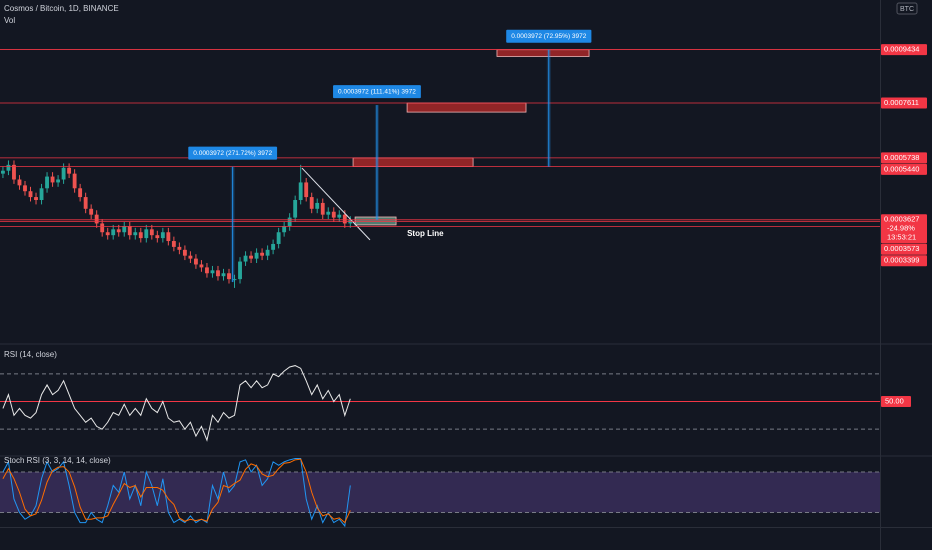  What do you see at coordinates (901, 219) in the screenshot?
I see `level-label: 0.0003627` at bounding box center [901, 219].